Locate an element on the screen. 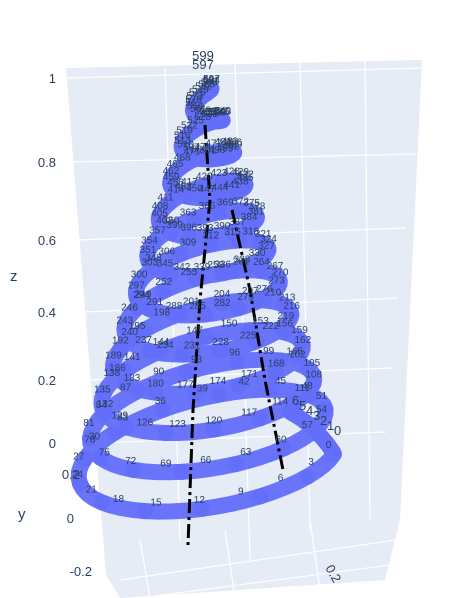 The height and width of the screenshot is (598, 460). point-label: 540 is located at coordinates (222, 111).